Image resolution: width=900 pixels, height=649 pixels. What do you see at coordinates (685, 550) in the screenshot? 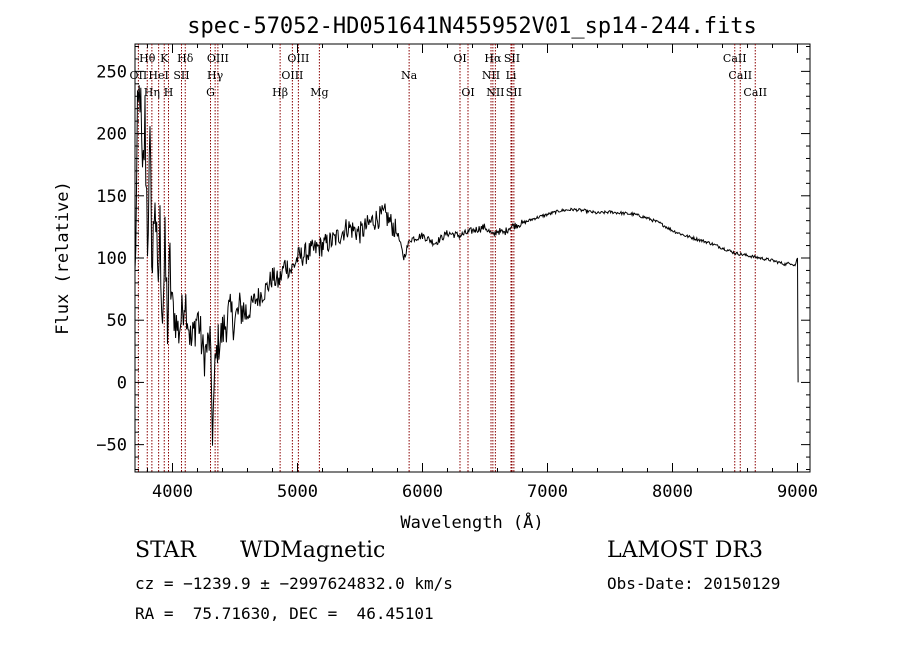
I see `survey-name: LAMOST DR3` at bounding box center [685, 550].